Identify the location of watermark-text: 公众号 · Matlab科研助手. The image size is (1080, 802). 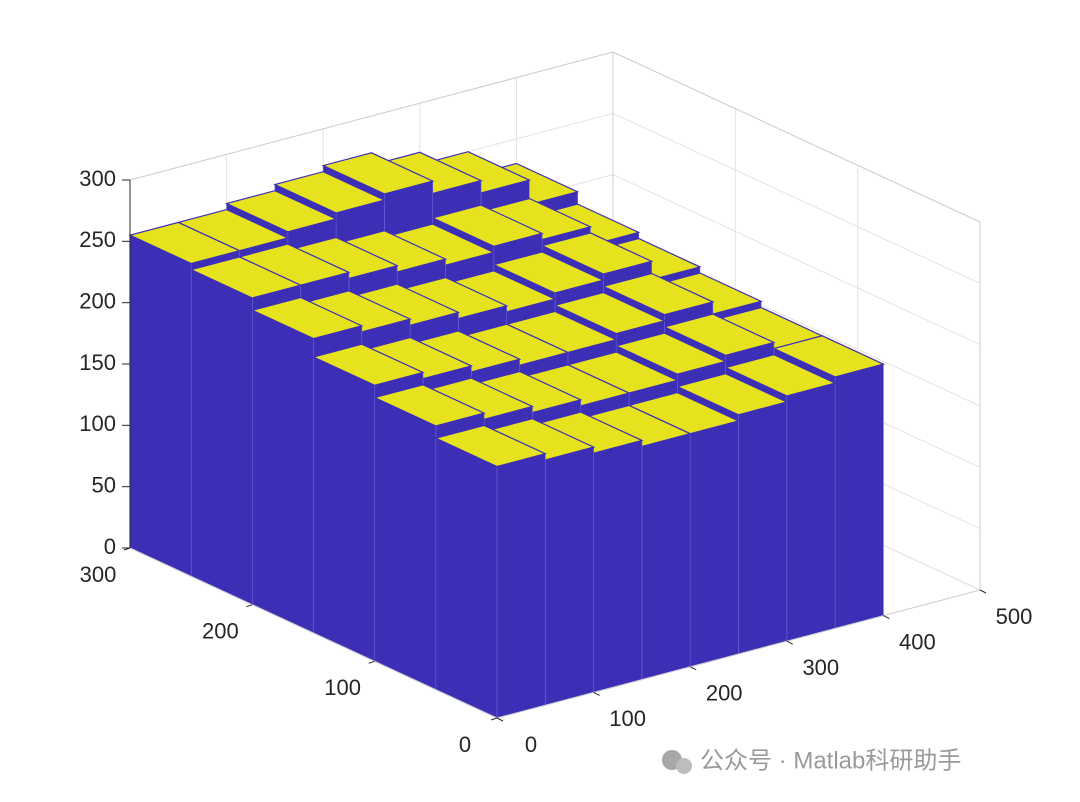
(830, 760).